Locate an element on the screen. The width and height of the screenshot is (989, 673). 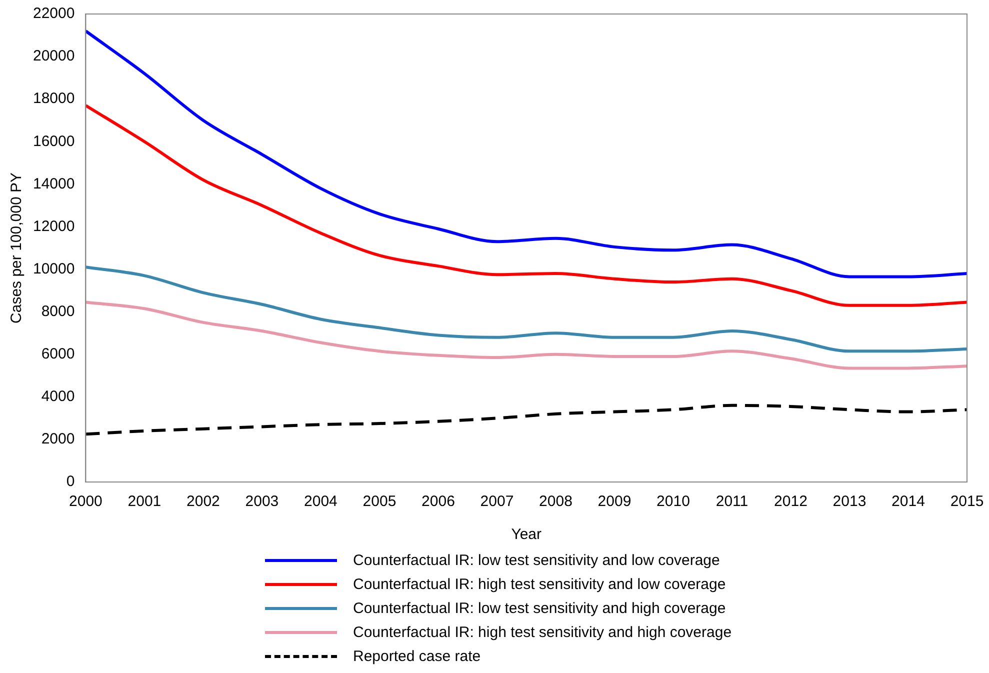
x-tick-label: 2009 is located at coordinates (615, 501).